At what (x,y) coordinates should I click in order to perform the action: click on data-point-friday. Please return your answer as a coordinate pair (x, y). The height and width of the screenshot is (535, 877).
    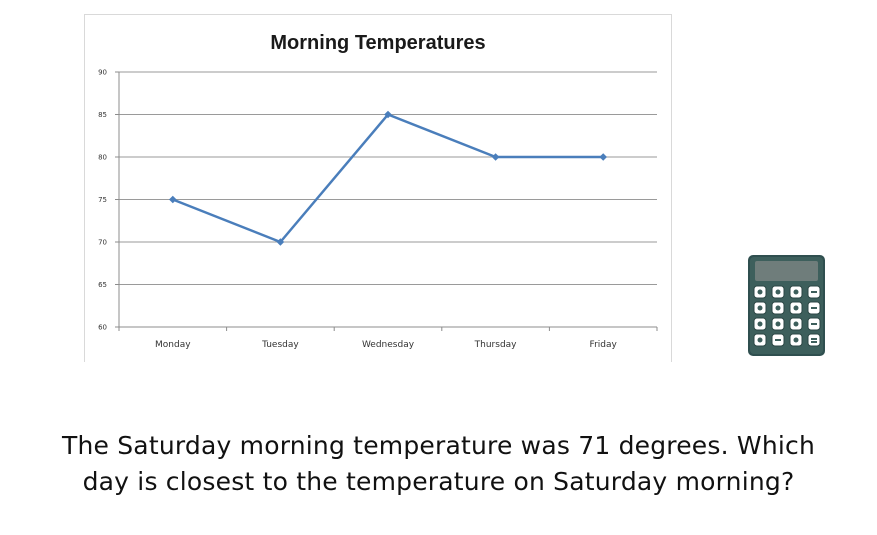
    Looking at the image, I should click on (603, 157).